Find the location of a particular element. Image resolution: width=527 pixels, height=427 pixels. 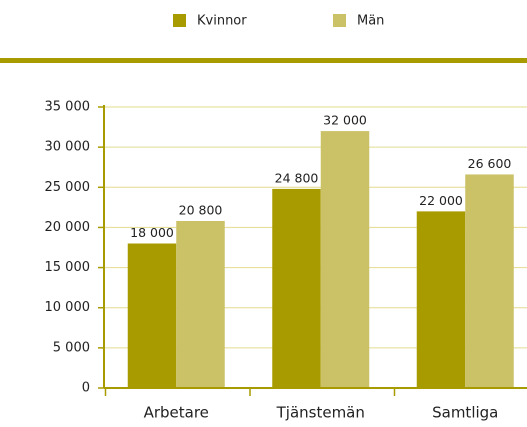

x-tick-label: Samtliga is located at coordinates (465, 413).